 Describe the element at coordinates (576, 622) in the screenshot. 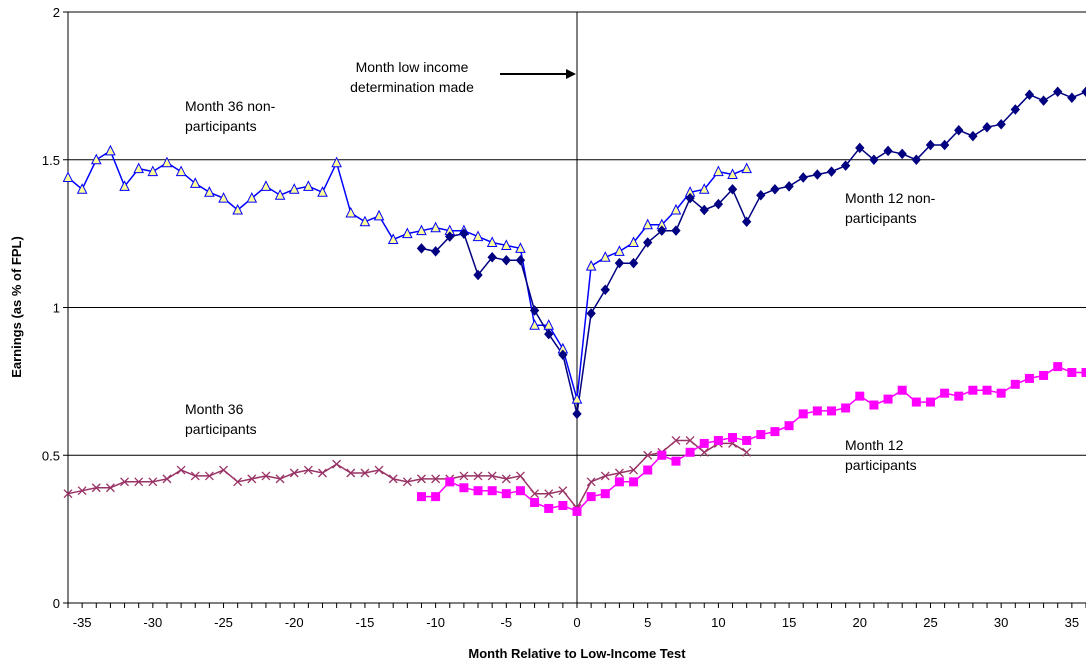

I see `x-tick-label: 0` at that location.